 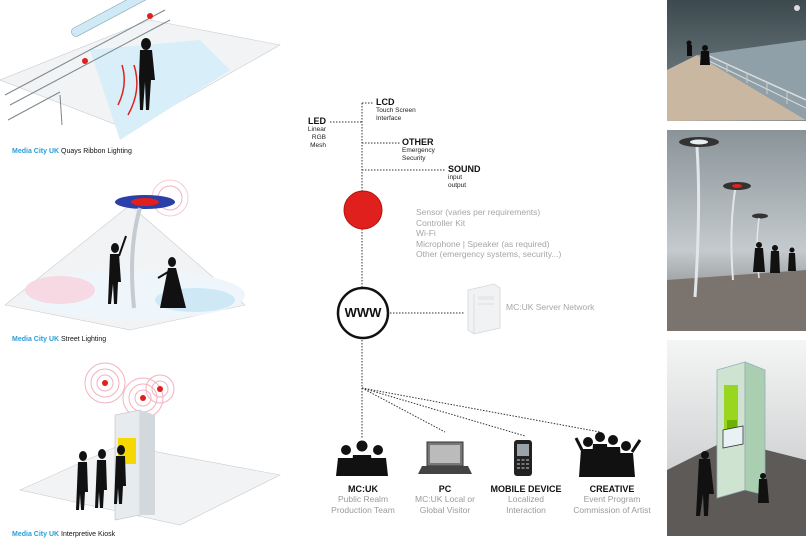 What do you see at coordinates (457, 185) in the screenshot?
I see `sound-line-2: output` at bounding box center [457, 185].